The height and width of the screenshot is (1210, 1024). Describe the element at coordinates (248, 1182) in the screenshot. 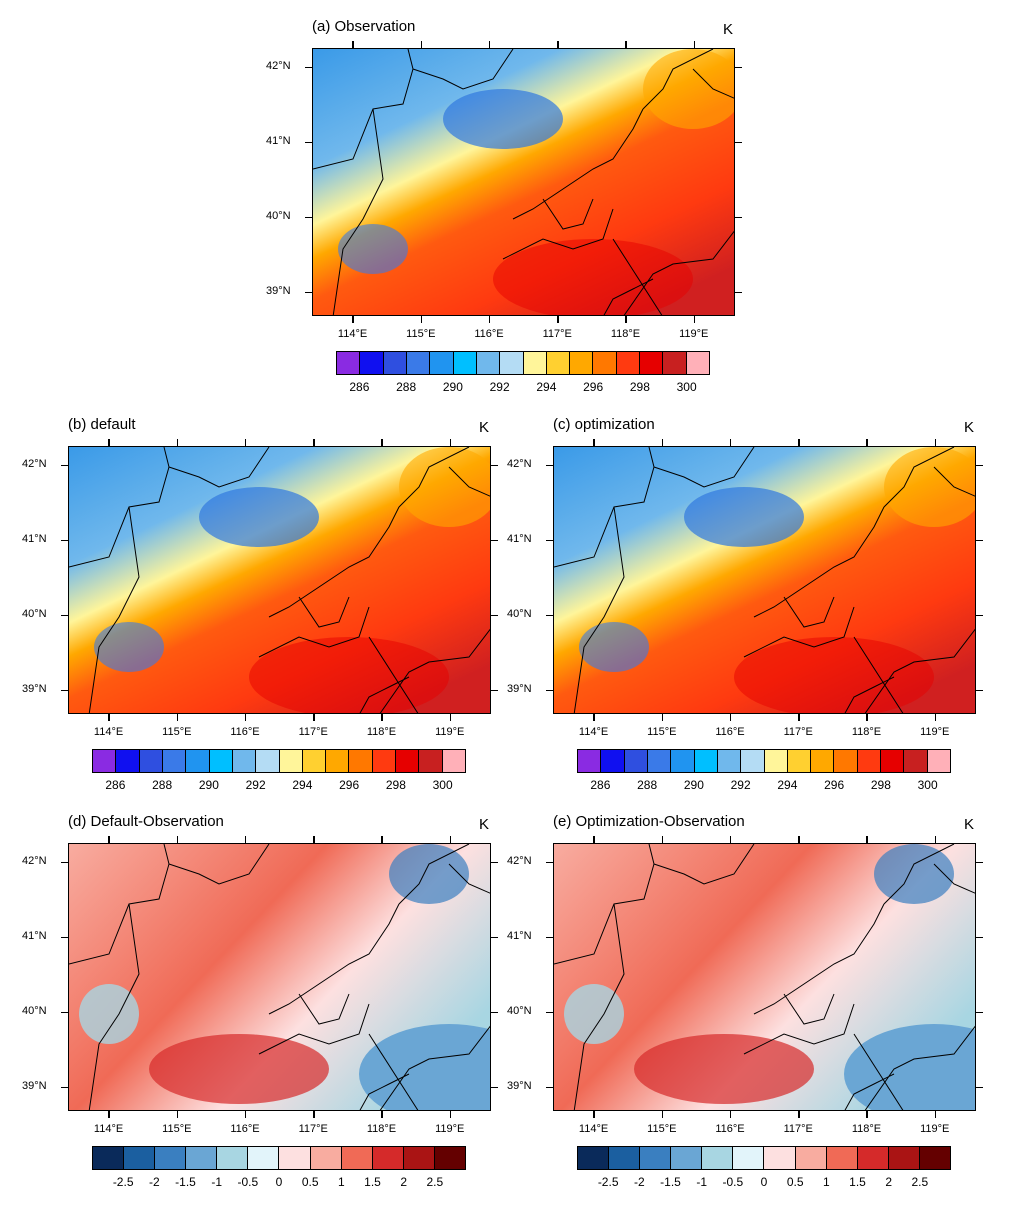

I see `colorbar-label: -0.5` at that location.